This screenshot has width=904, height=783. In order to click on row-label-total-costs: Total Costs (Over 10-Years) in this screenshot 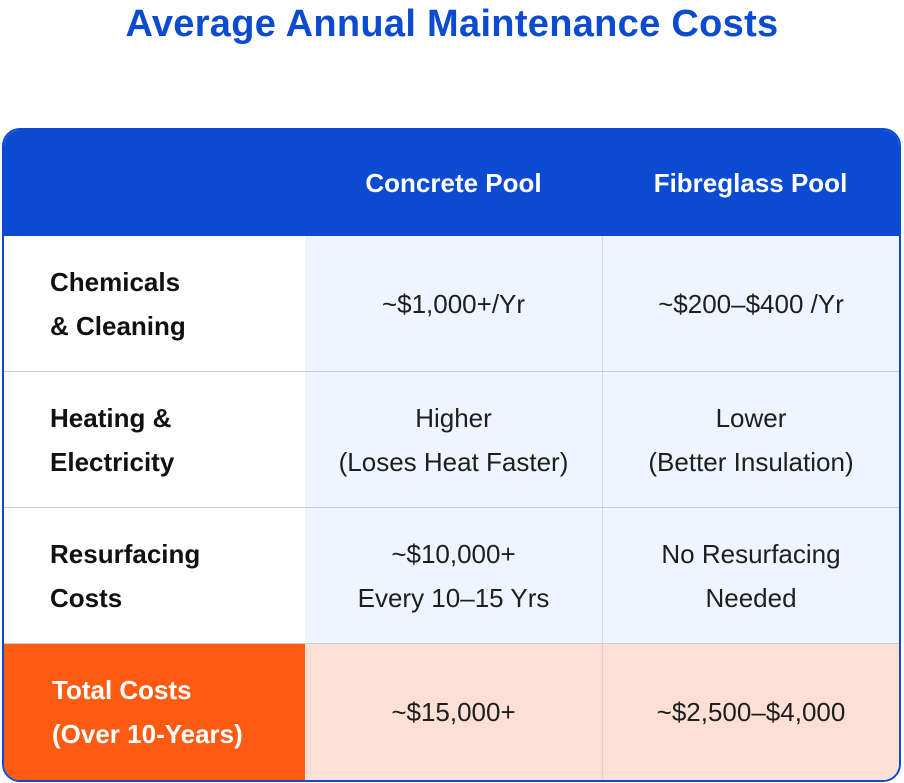, I will do `click(154, 712)`.